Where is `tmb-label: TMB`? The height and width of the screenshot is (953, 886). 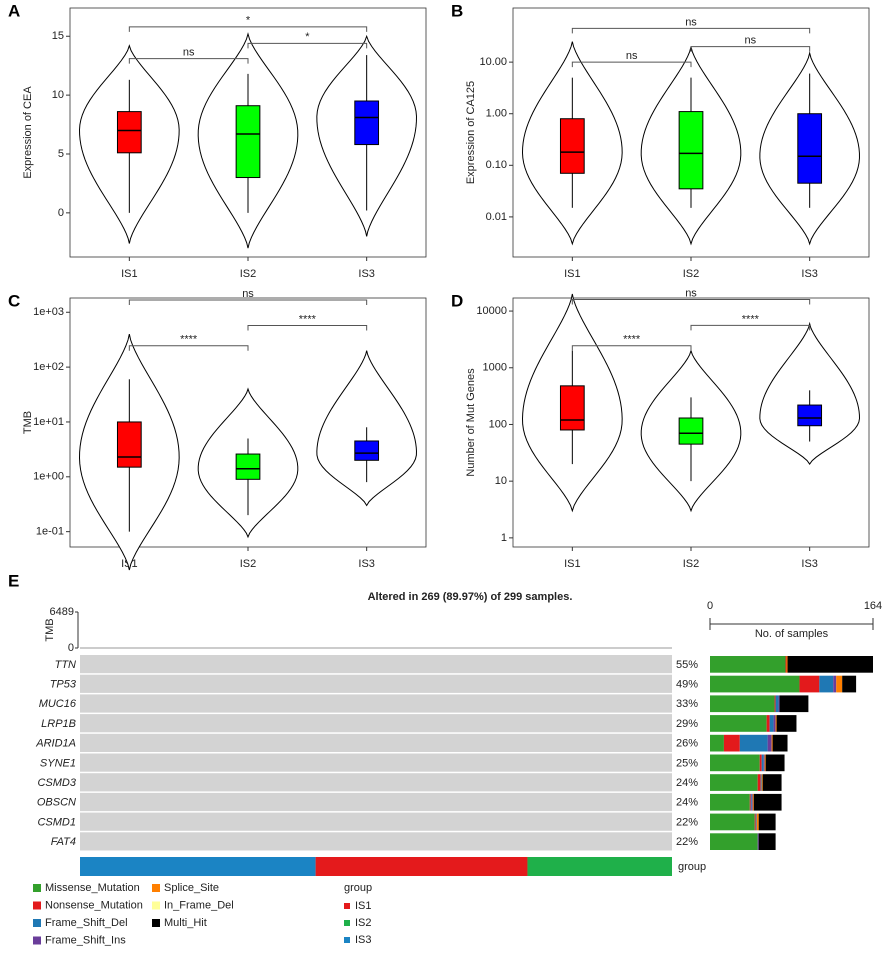 tmb-label: TMB is located at coordinates (50, 629).